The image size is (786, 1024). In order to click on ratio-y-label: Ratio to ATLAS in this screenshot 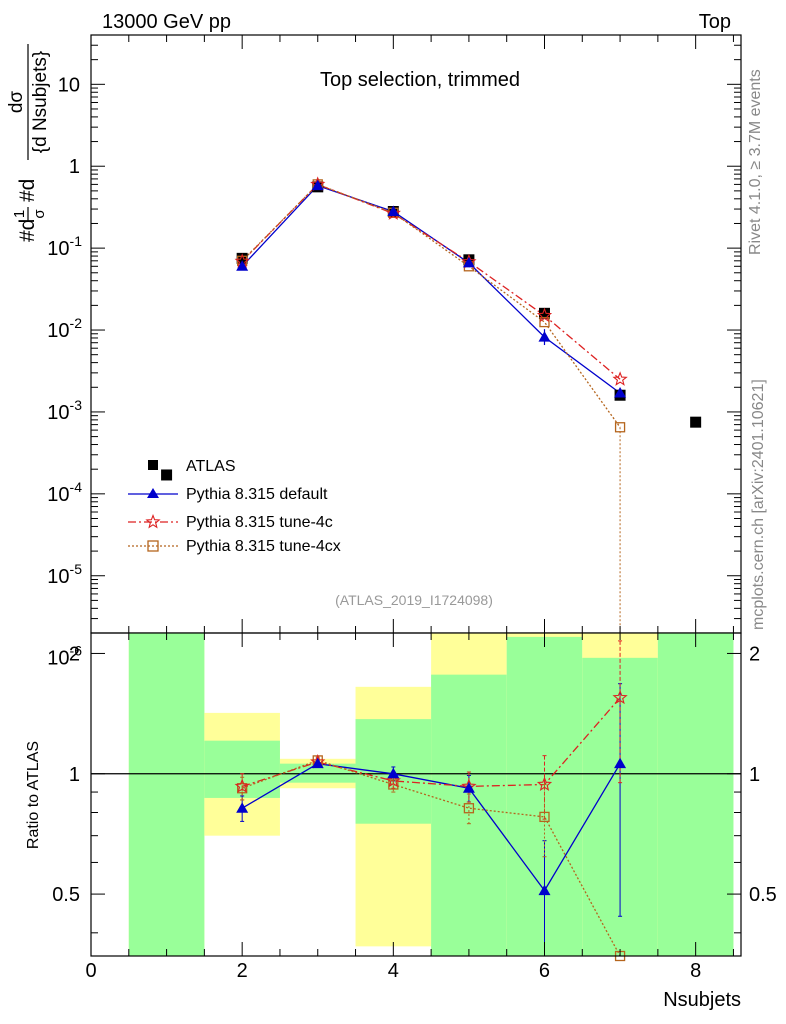, I will do `click(33, 795)`.